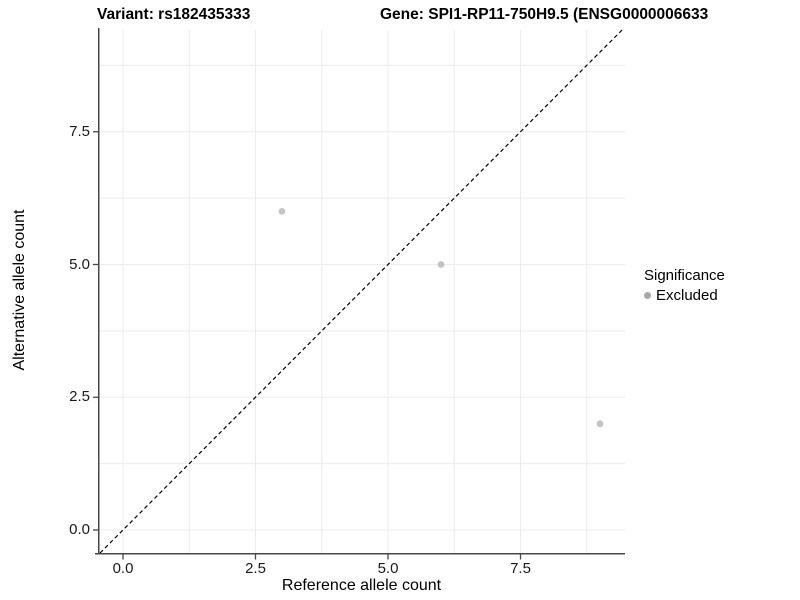 Image resolution: width=800 pixels, height=600 pixels. Describe the element at coordinates (79, 397) in the screenshot. I see `y-tick-label: 2.5` at that location.